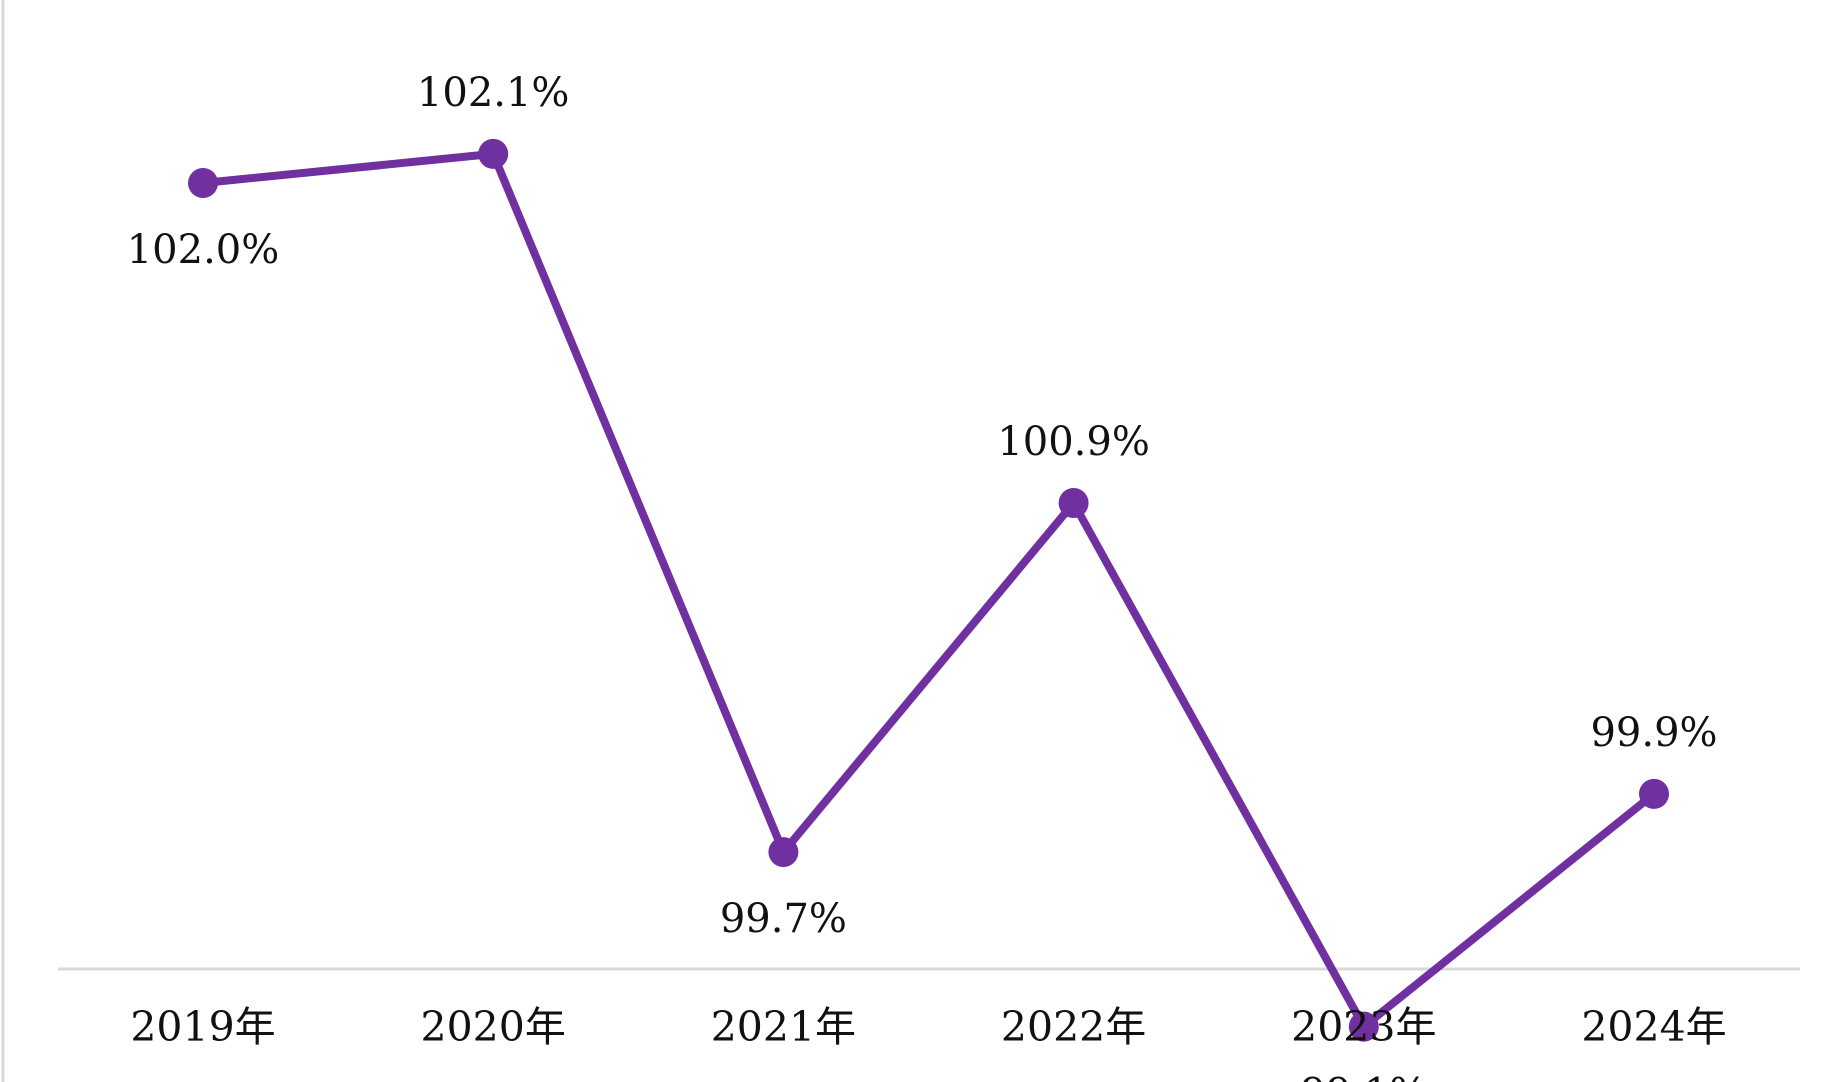 This screenshot has height=1082, width=1823. What do you see at coordinates (783, 1027) in the screenshot?
I see `x-tick-label: 2021年` at bounding box center [783, 1027].